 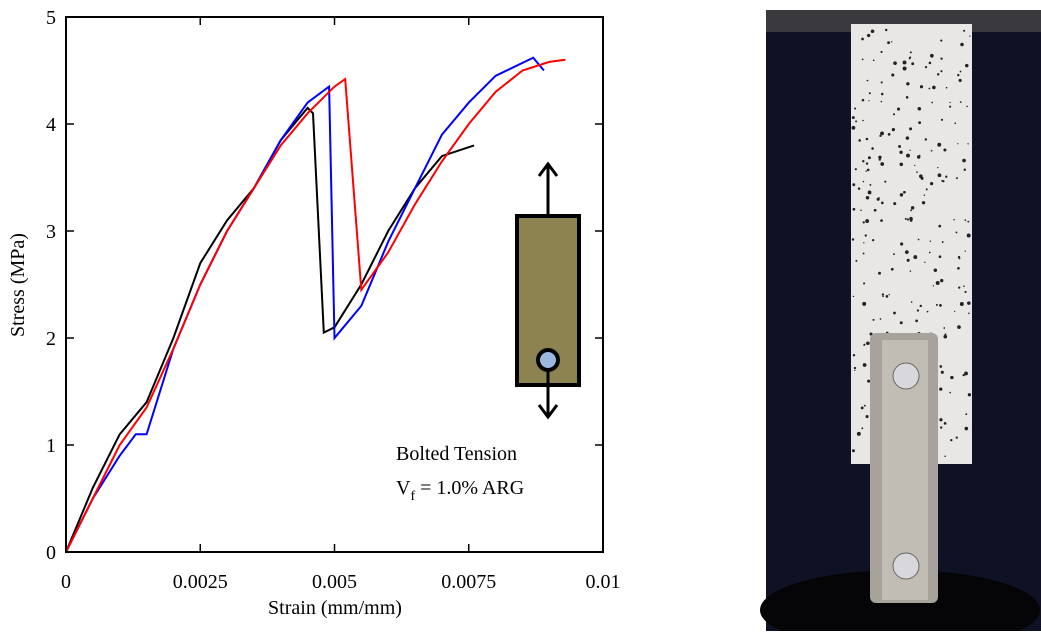 What do you see at coordinates (548, 360) in the screenshot?
I see `bolt-hole` at bounding box center [548, 360].